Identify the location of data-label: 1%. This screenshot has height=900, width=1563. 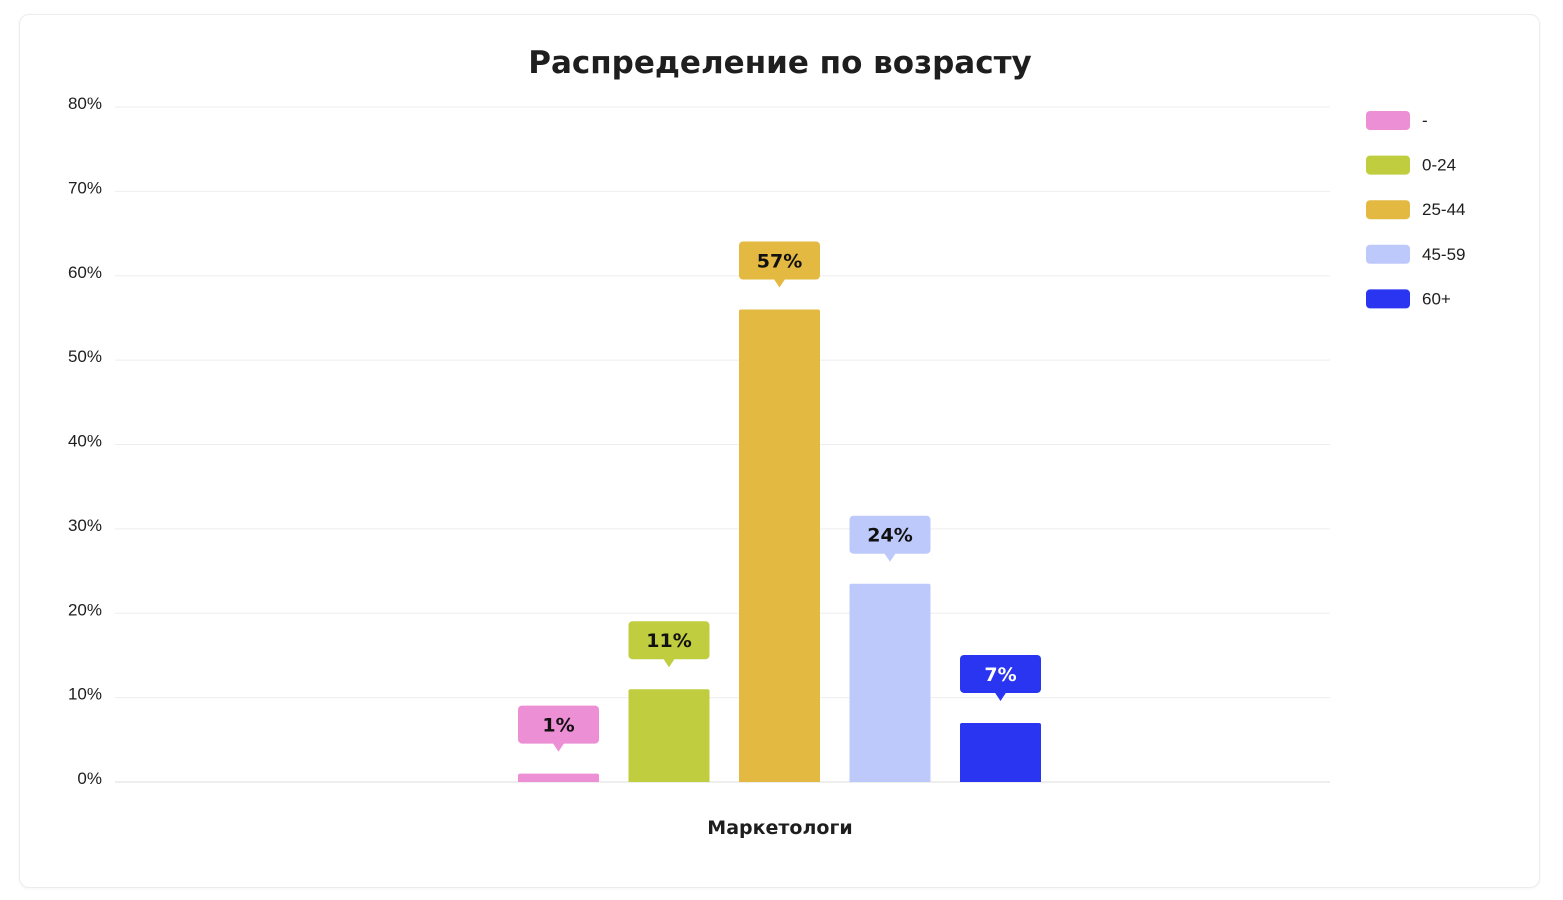
(558, 726).